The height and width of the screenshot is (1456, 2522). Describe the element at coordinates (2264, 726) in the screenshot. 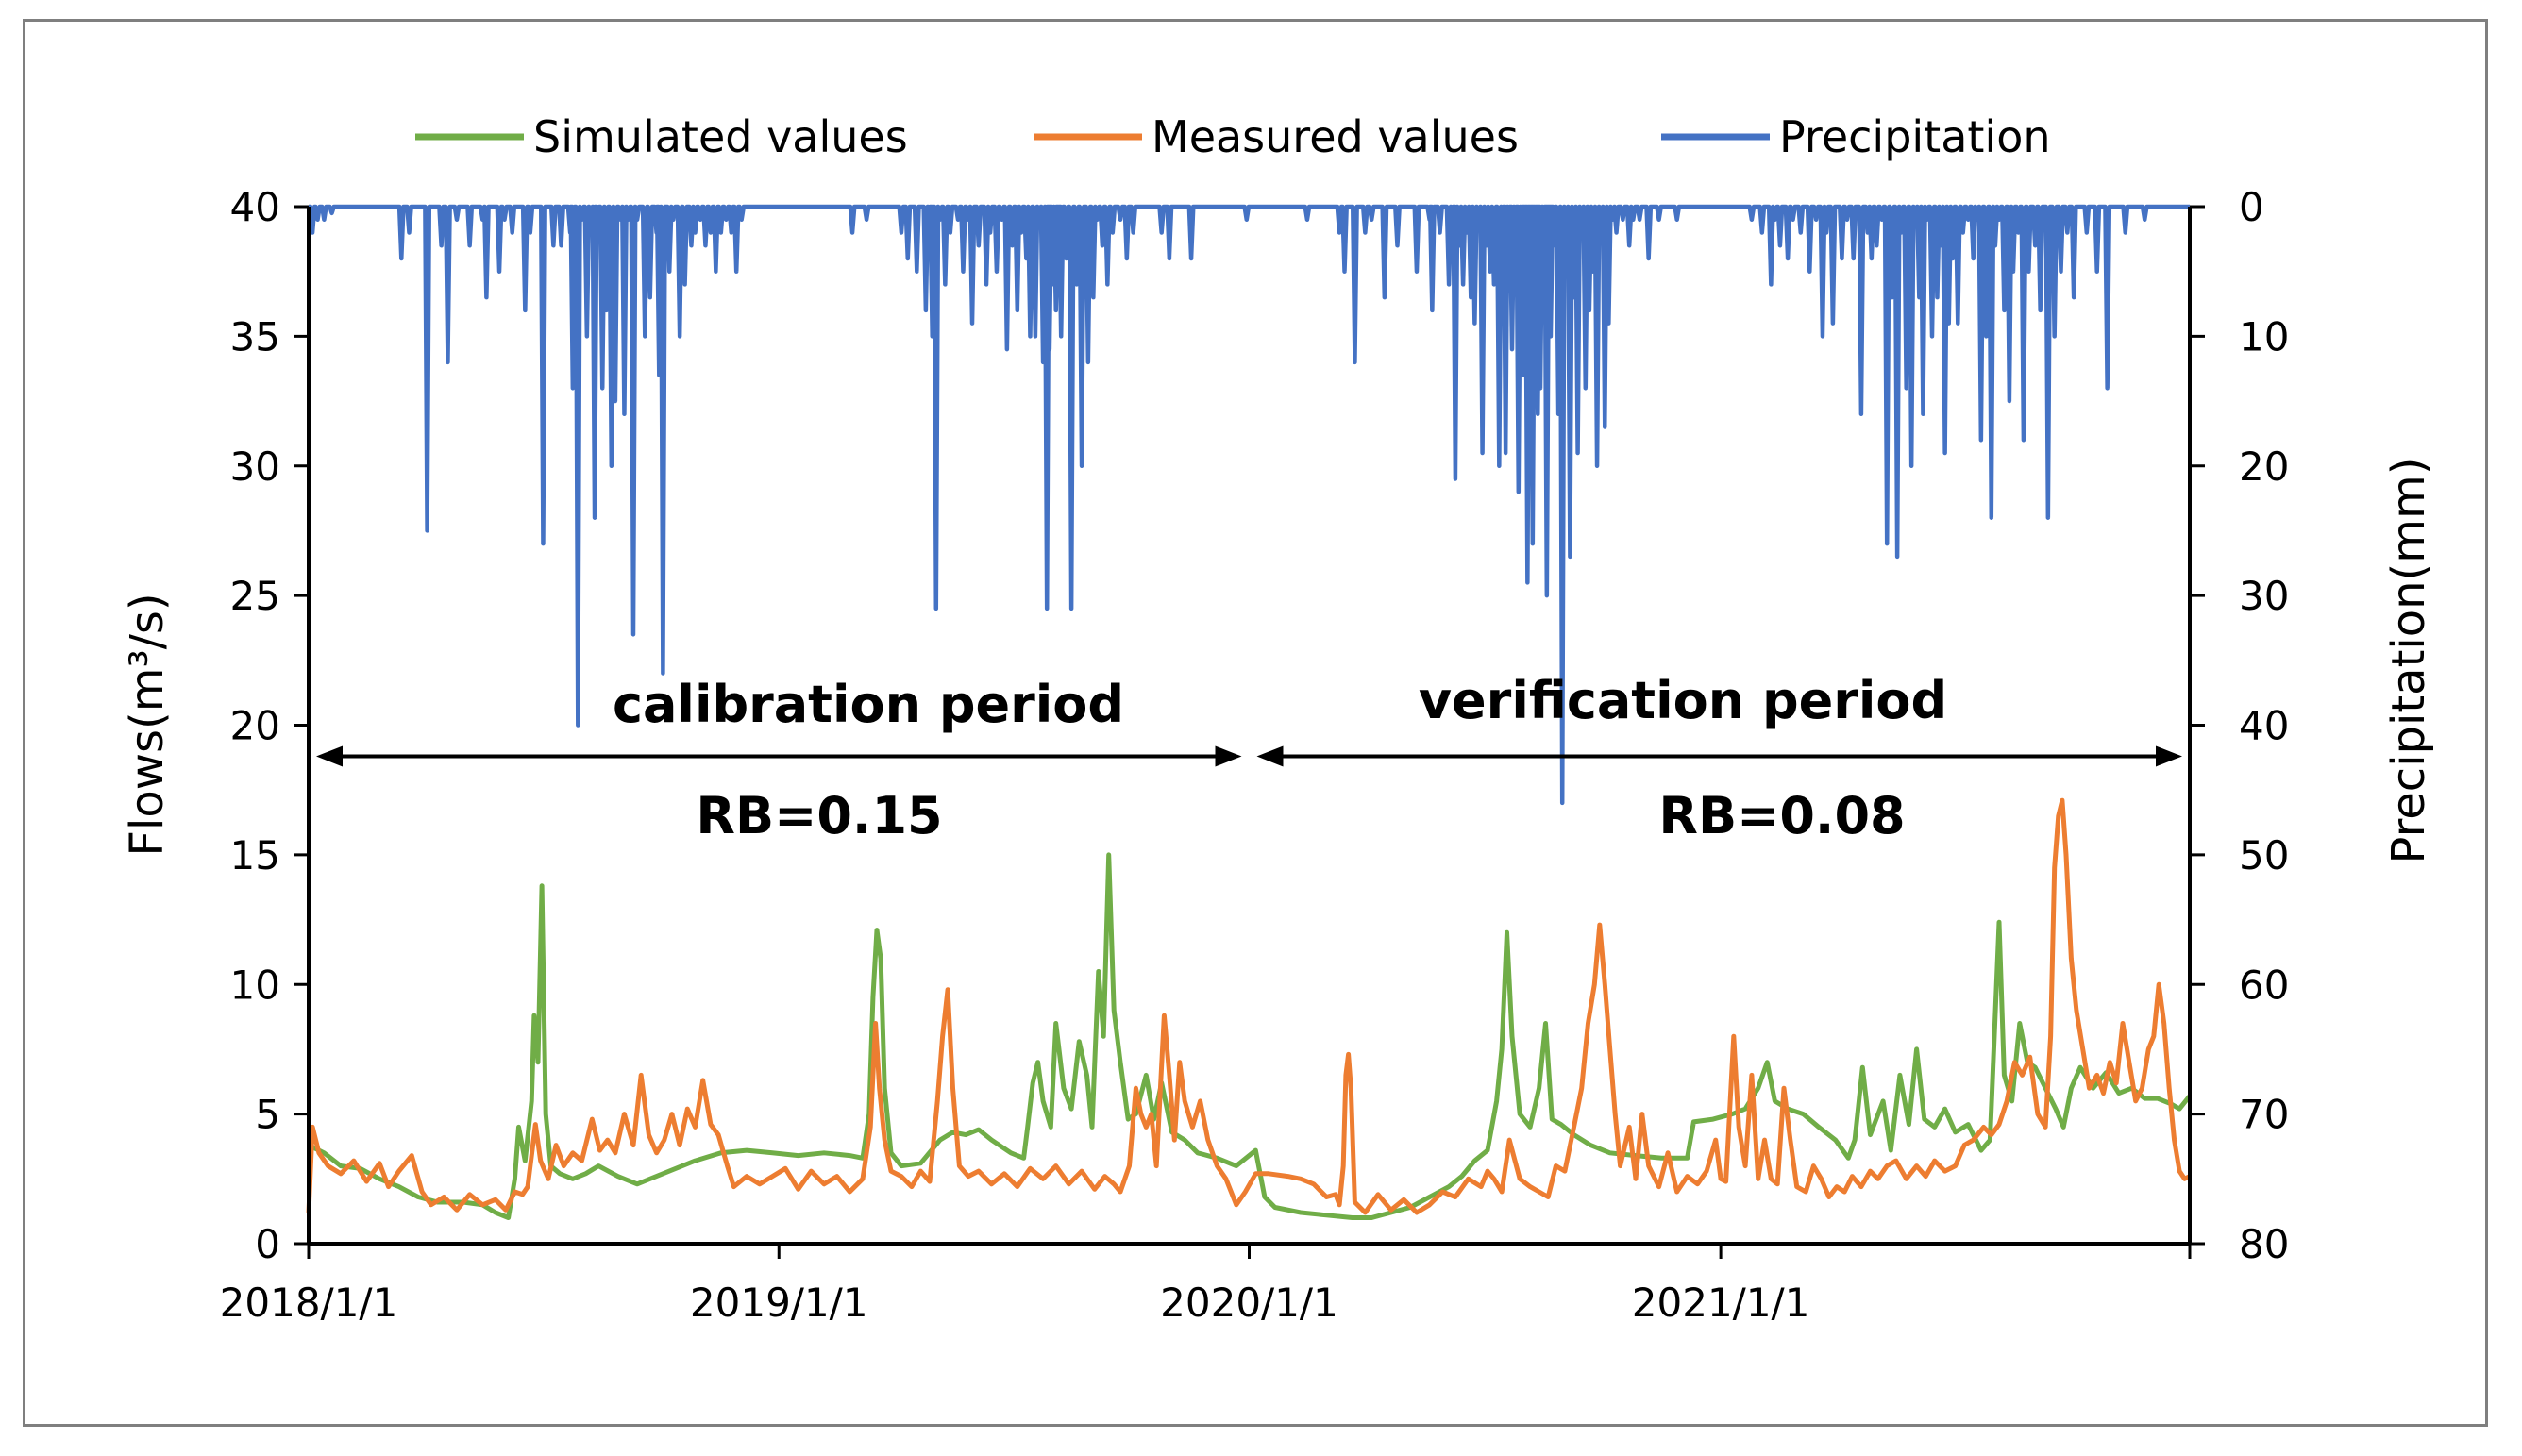

I see `y2-tick-label: 40` at that location.